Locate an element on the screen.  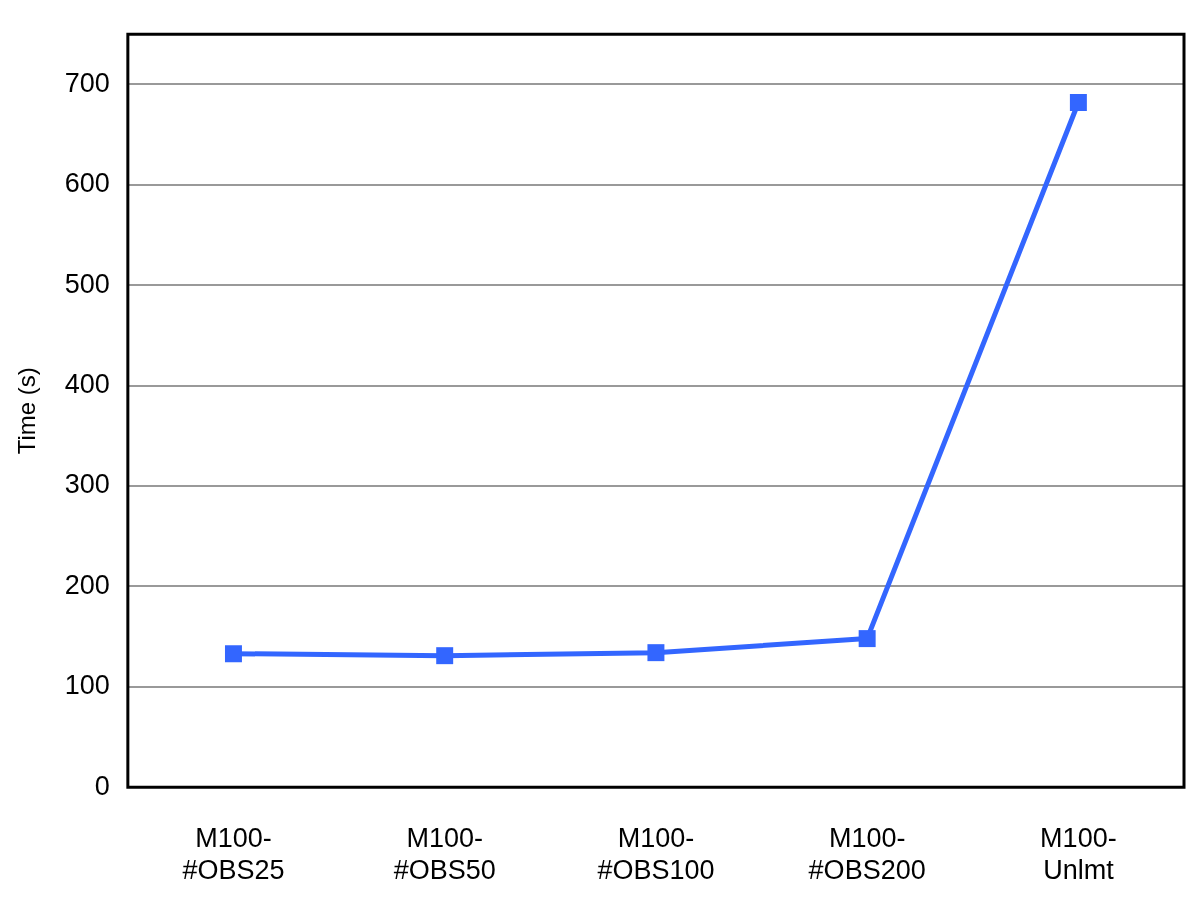
x-tick-label: M100-Unlmt is located at coordinates (1078, 854).